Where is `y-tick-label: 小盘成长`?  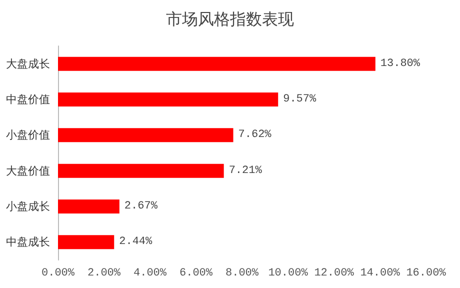 y-tick-label: 小盘成长 is located at coordinates (28, 206).